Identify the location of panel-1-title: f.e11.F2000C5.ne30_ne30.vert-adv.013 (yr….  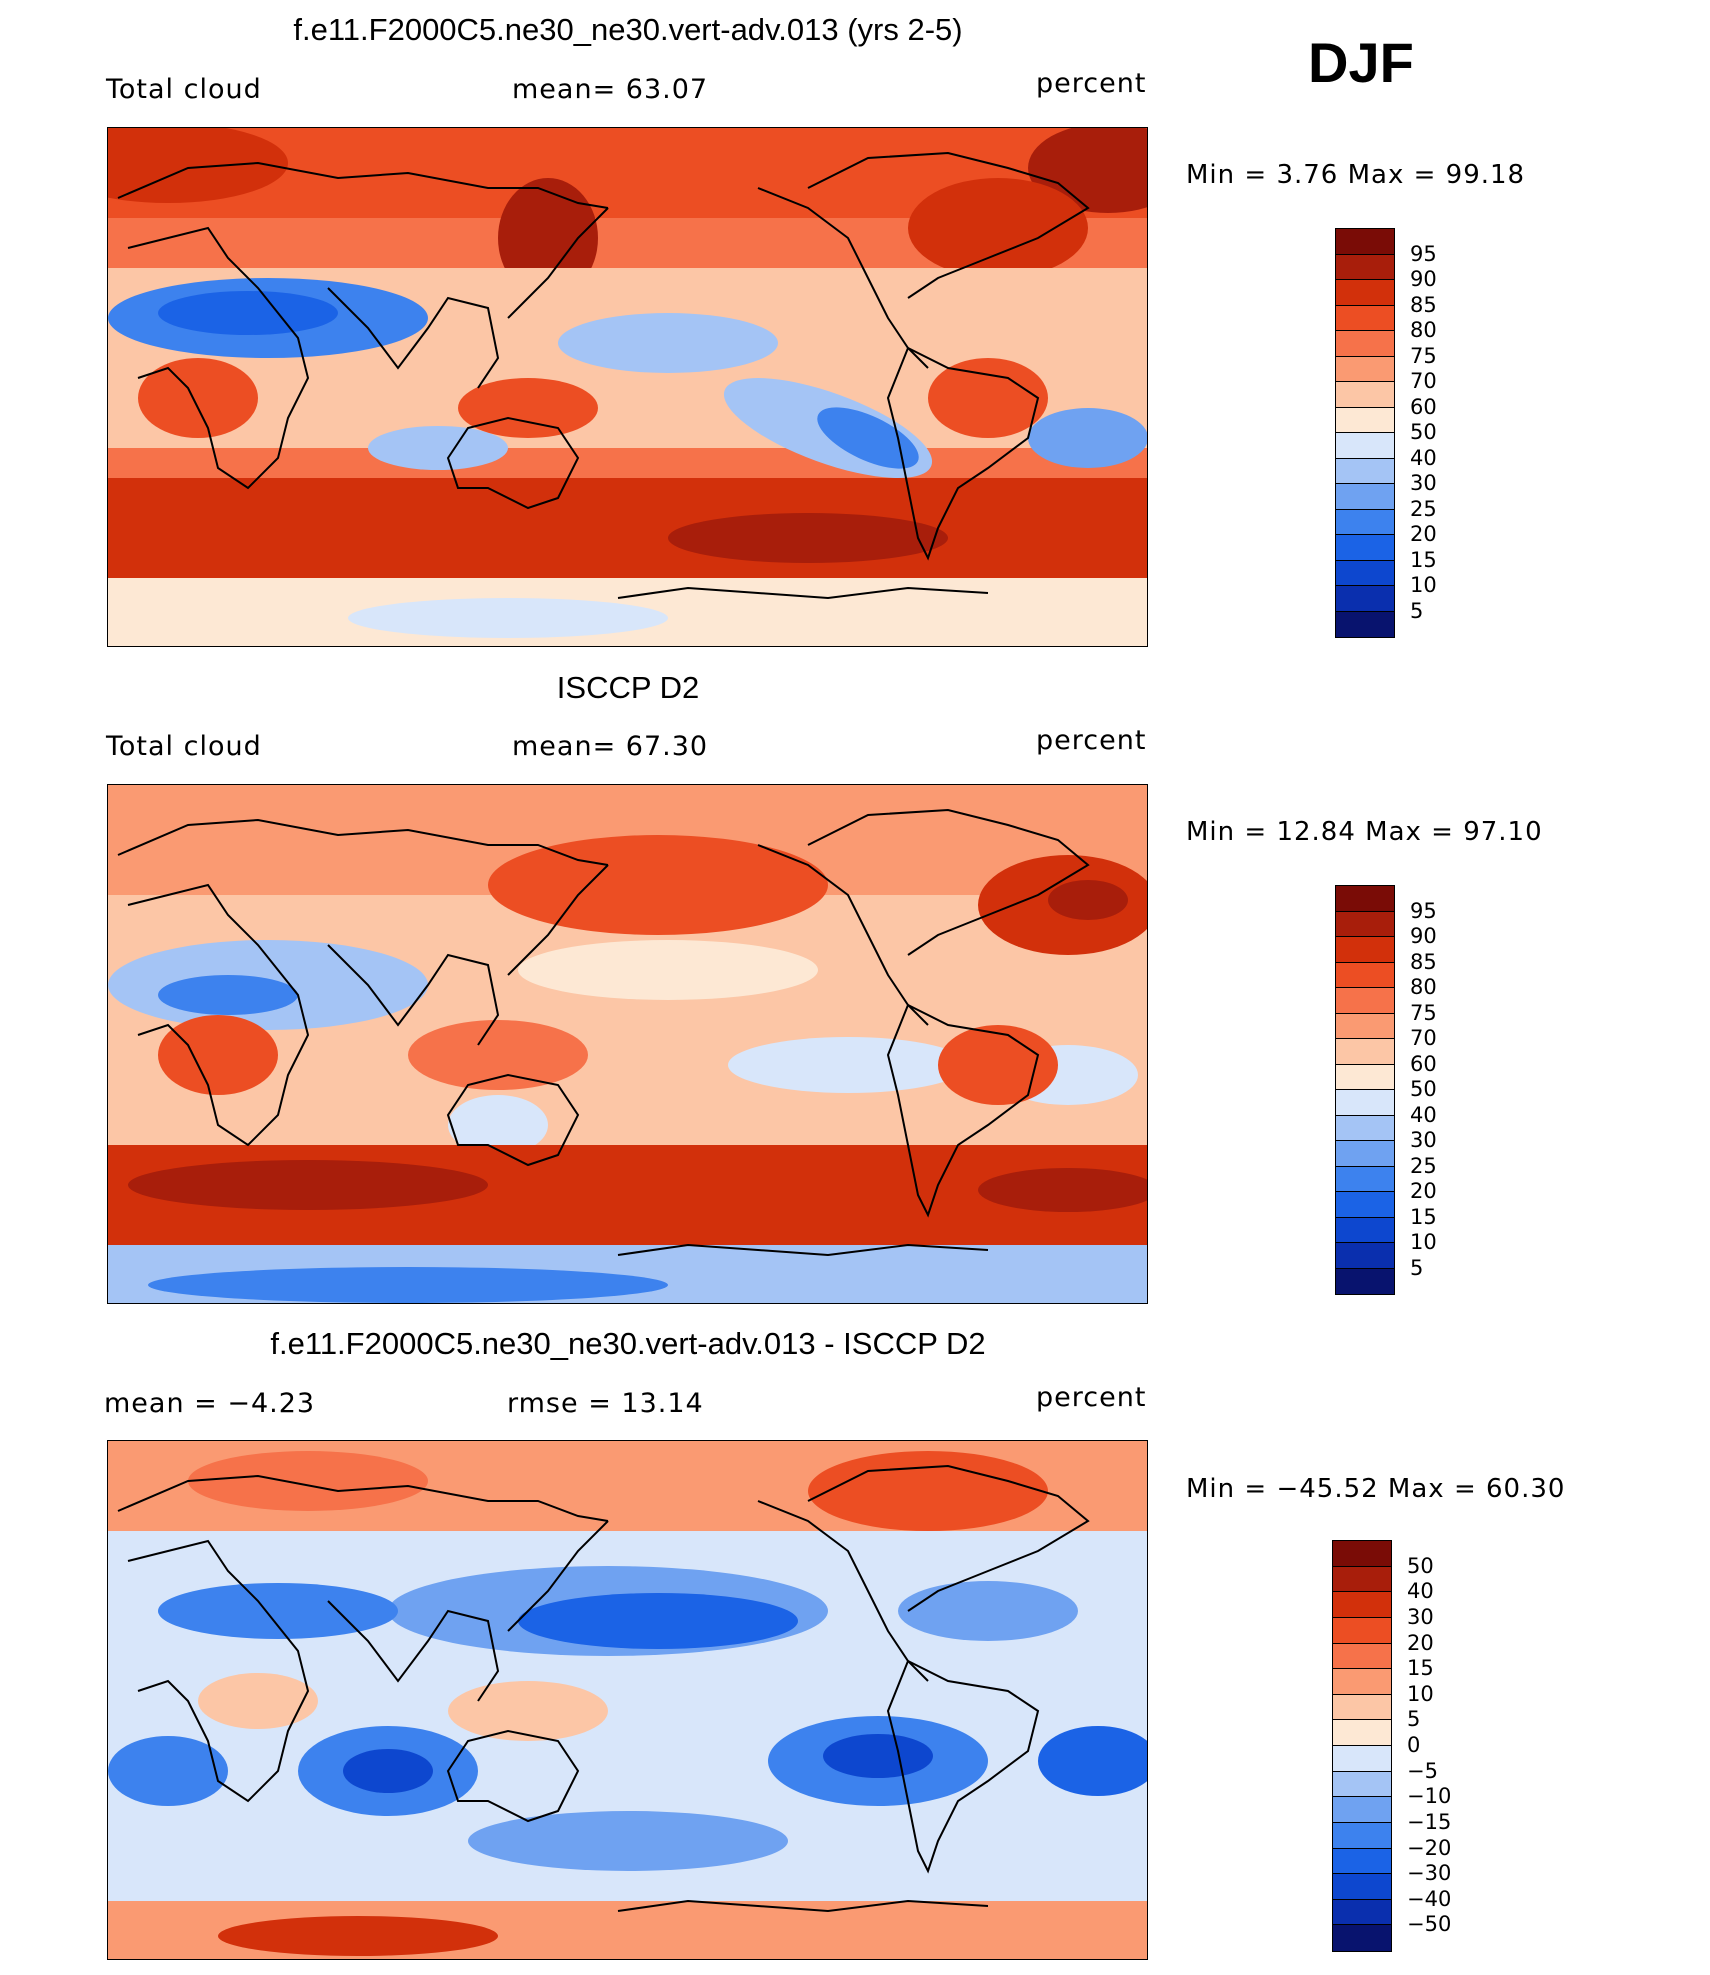
(628, 29).